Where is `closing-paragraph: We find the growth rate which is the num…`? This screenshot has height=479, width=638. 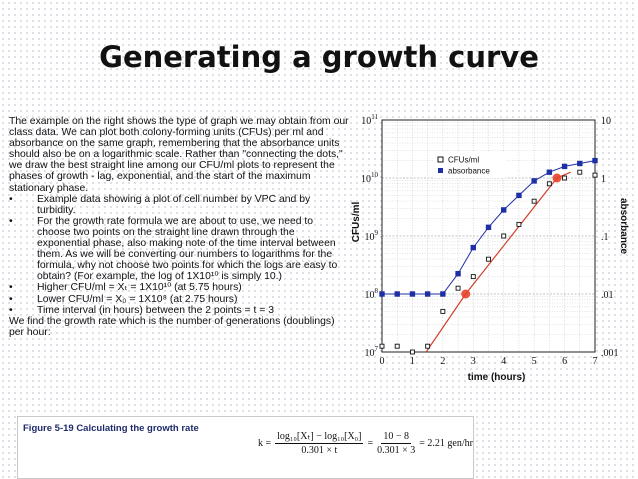 closing-paragraph: We find the growth rate which is the num… is located at coordinates (172, 326).